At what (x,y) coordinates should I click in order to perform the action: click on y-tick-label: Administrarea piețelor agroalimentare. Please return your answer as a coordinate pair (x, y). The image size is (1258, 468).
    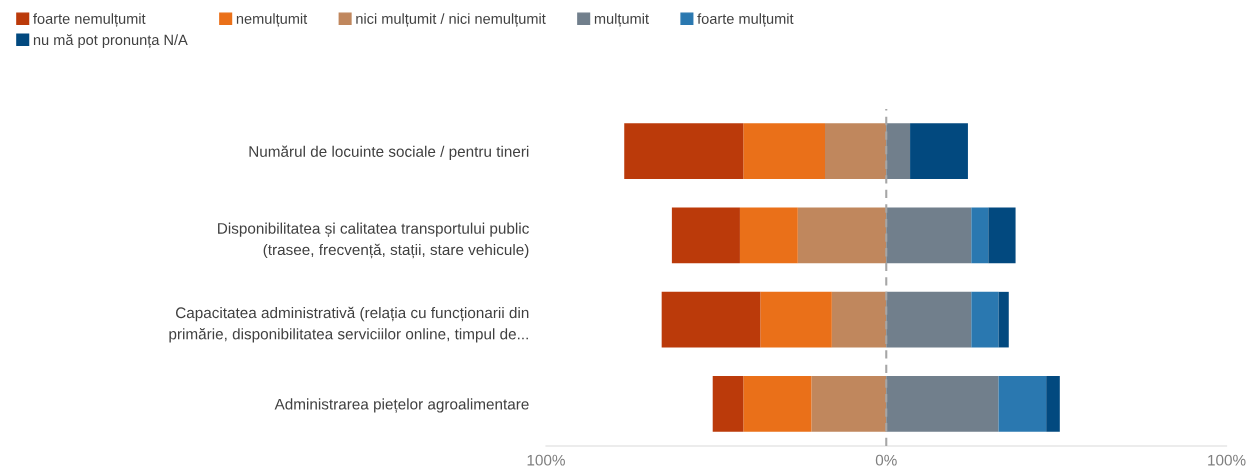
    Looking at the image, I should click on (401, 405).